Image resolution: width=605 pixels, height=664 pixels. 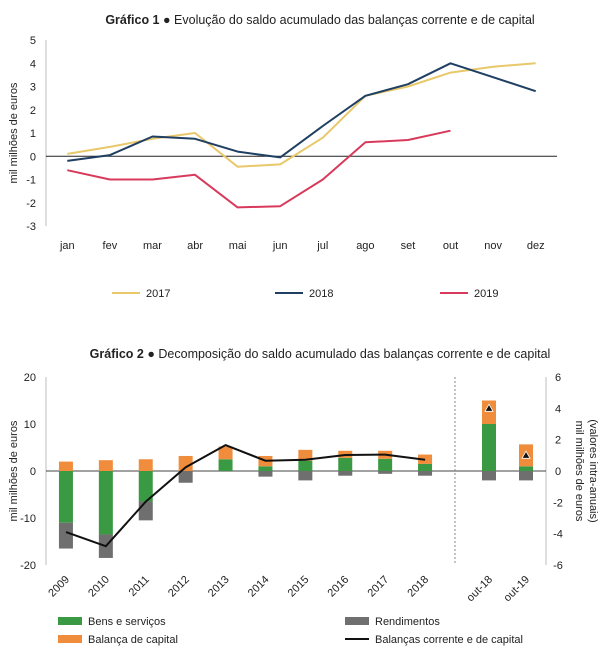 What do you see at coordinates (158, 294) in the screenshot?
I see `chart1-legend-label: 2017` at bounding box center [158, 294].